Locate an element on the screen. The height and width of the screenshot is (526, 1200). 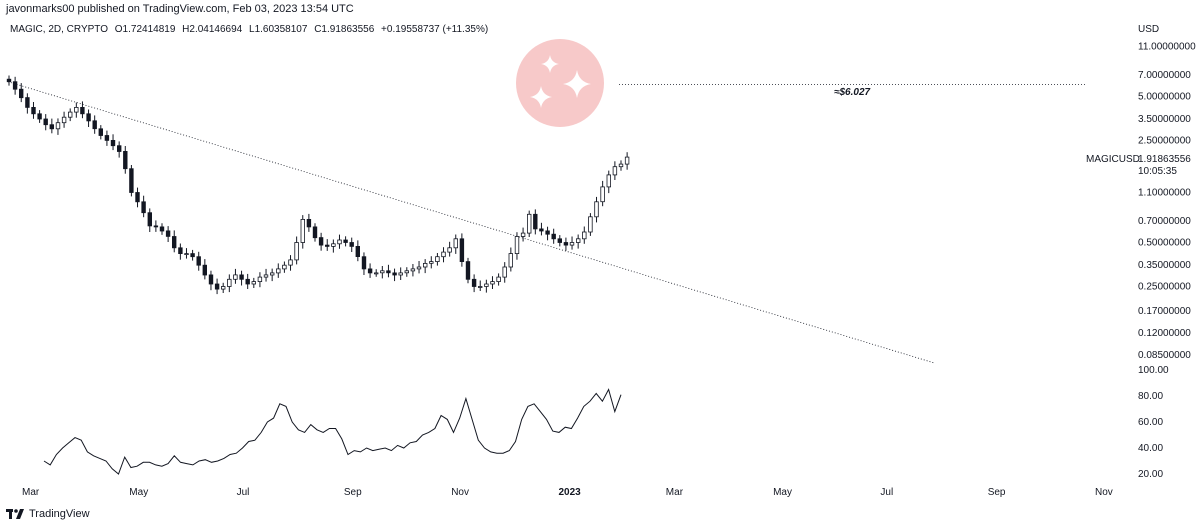
time-tick-label: Jul is located at coordinates (243, 492).